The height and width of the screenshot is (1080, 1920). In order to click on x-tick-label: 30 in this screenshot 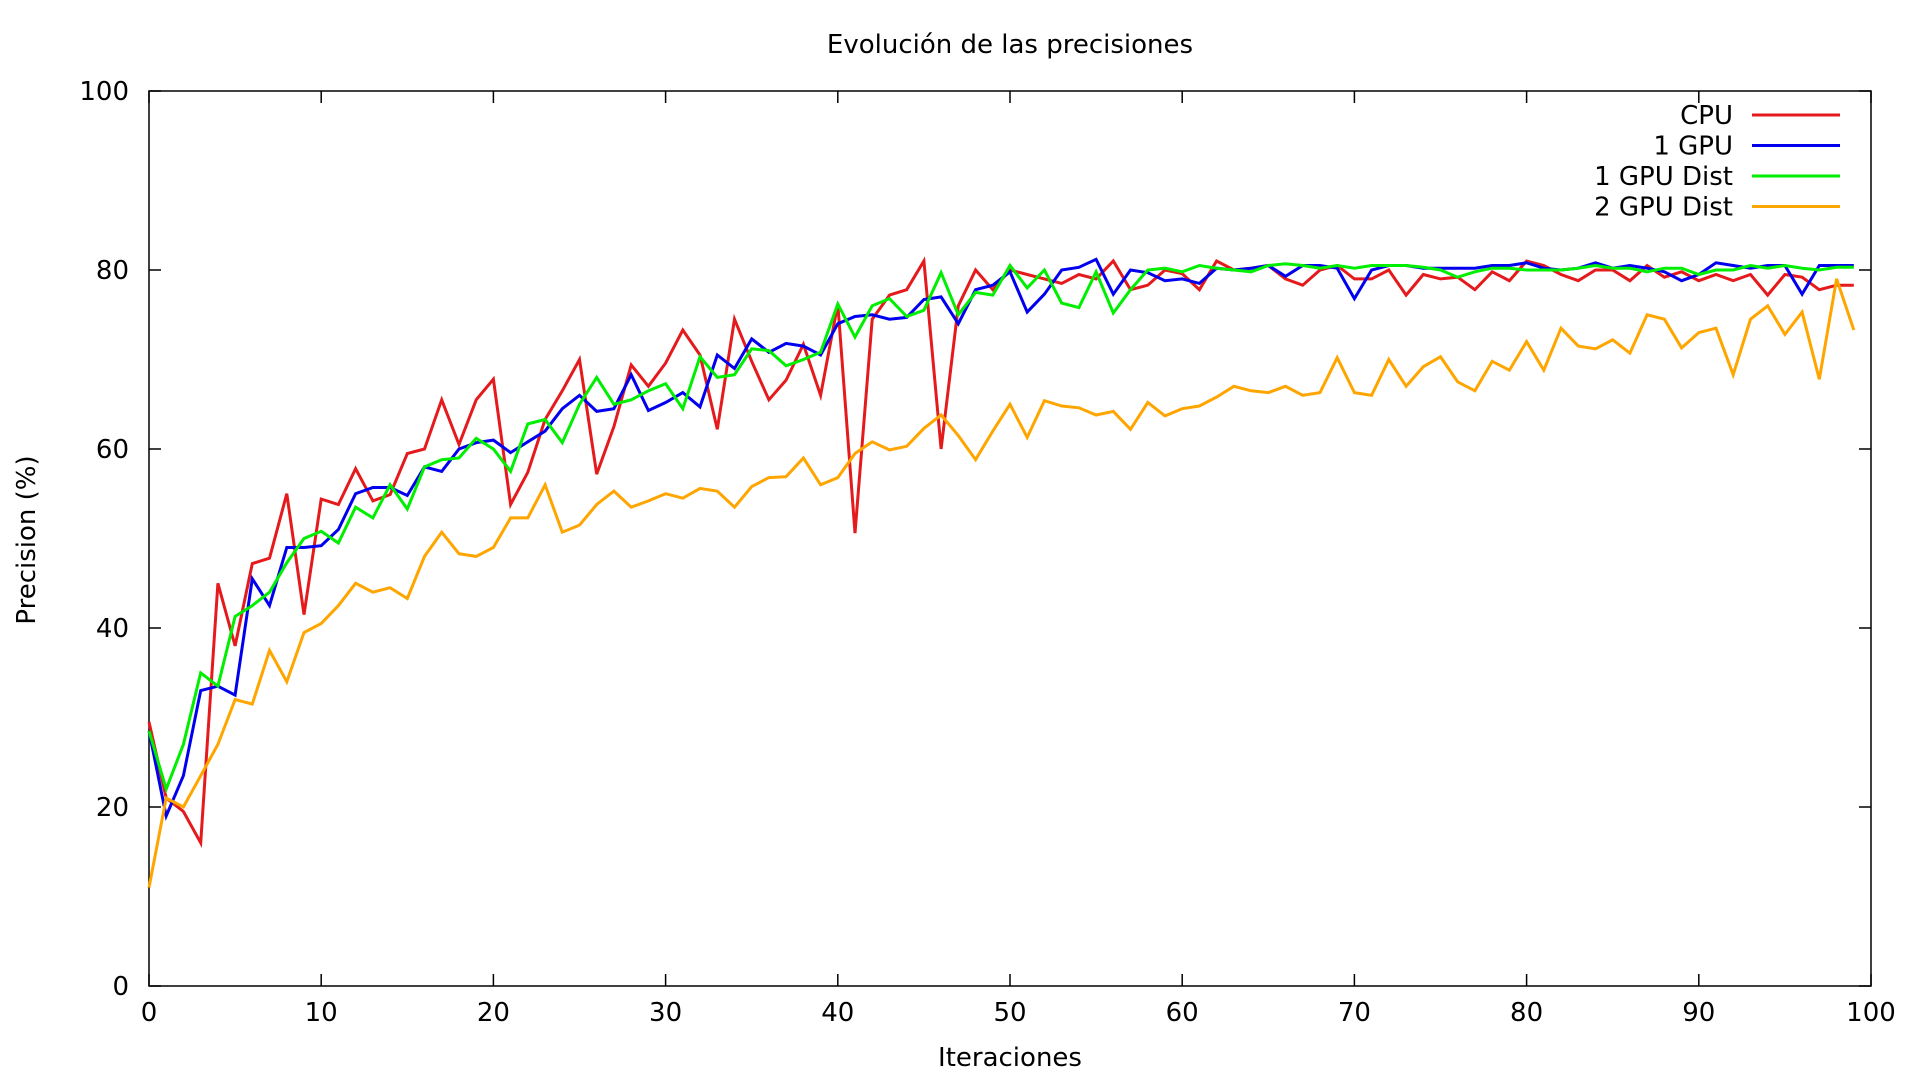, I will do `click(665, 1013)`.